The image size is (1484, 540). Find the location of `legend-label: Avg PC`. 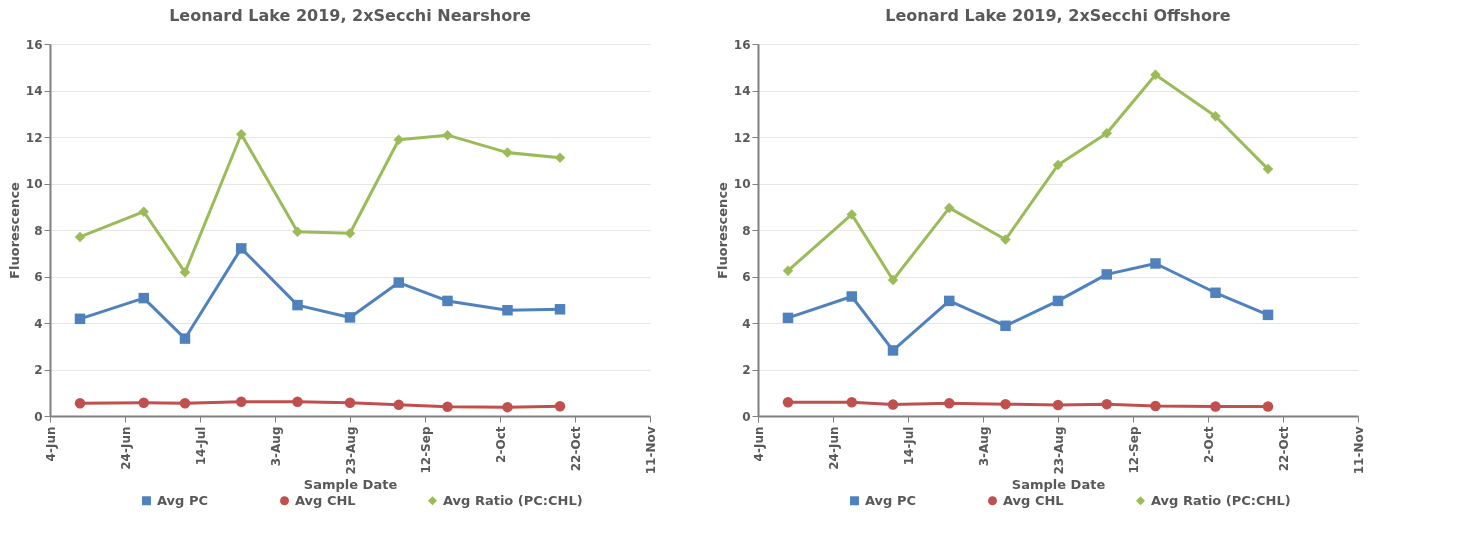

legend-label: Avg PC is located at coordinates (890, 500).